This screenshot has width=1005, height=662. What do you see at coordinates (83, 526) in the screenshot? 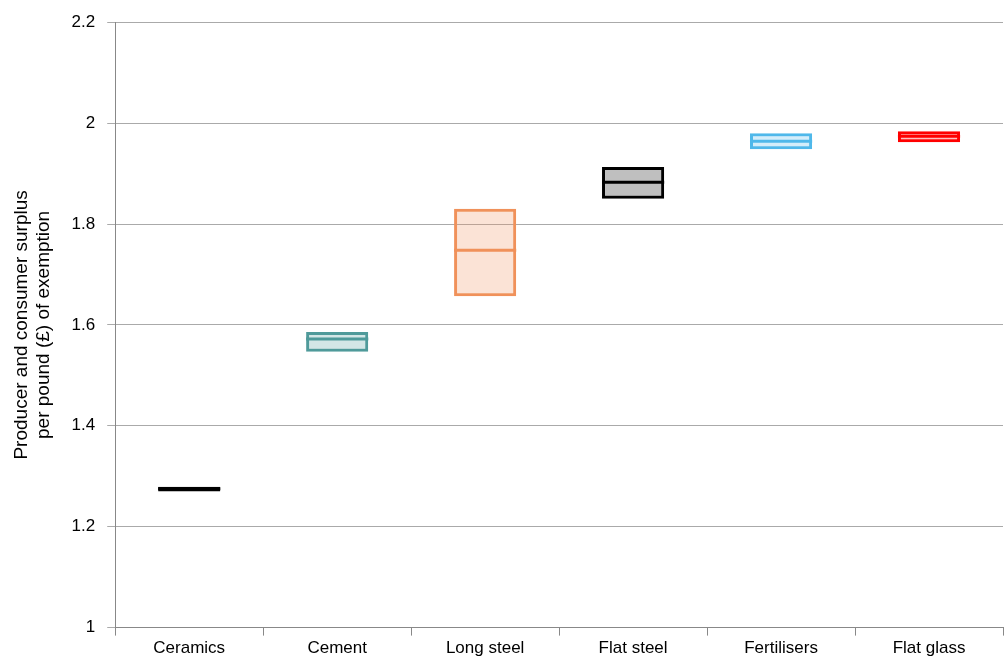
I see `y-tick-label: 1.2` at bounding box center [83, 526].